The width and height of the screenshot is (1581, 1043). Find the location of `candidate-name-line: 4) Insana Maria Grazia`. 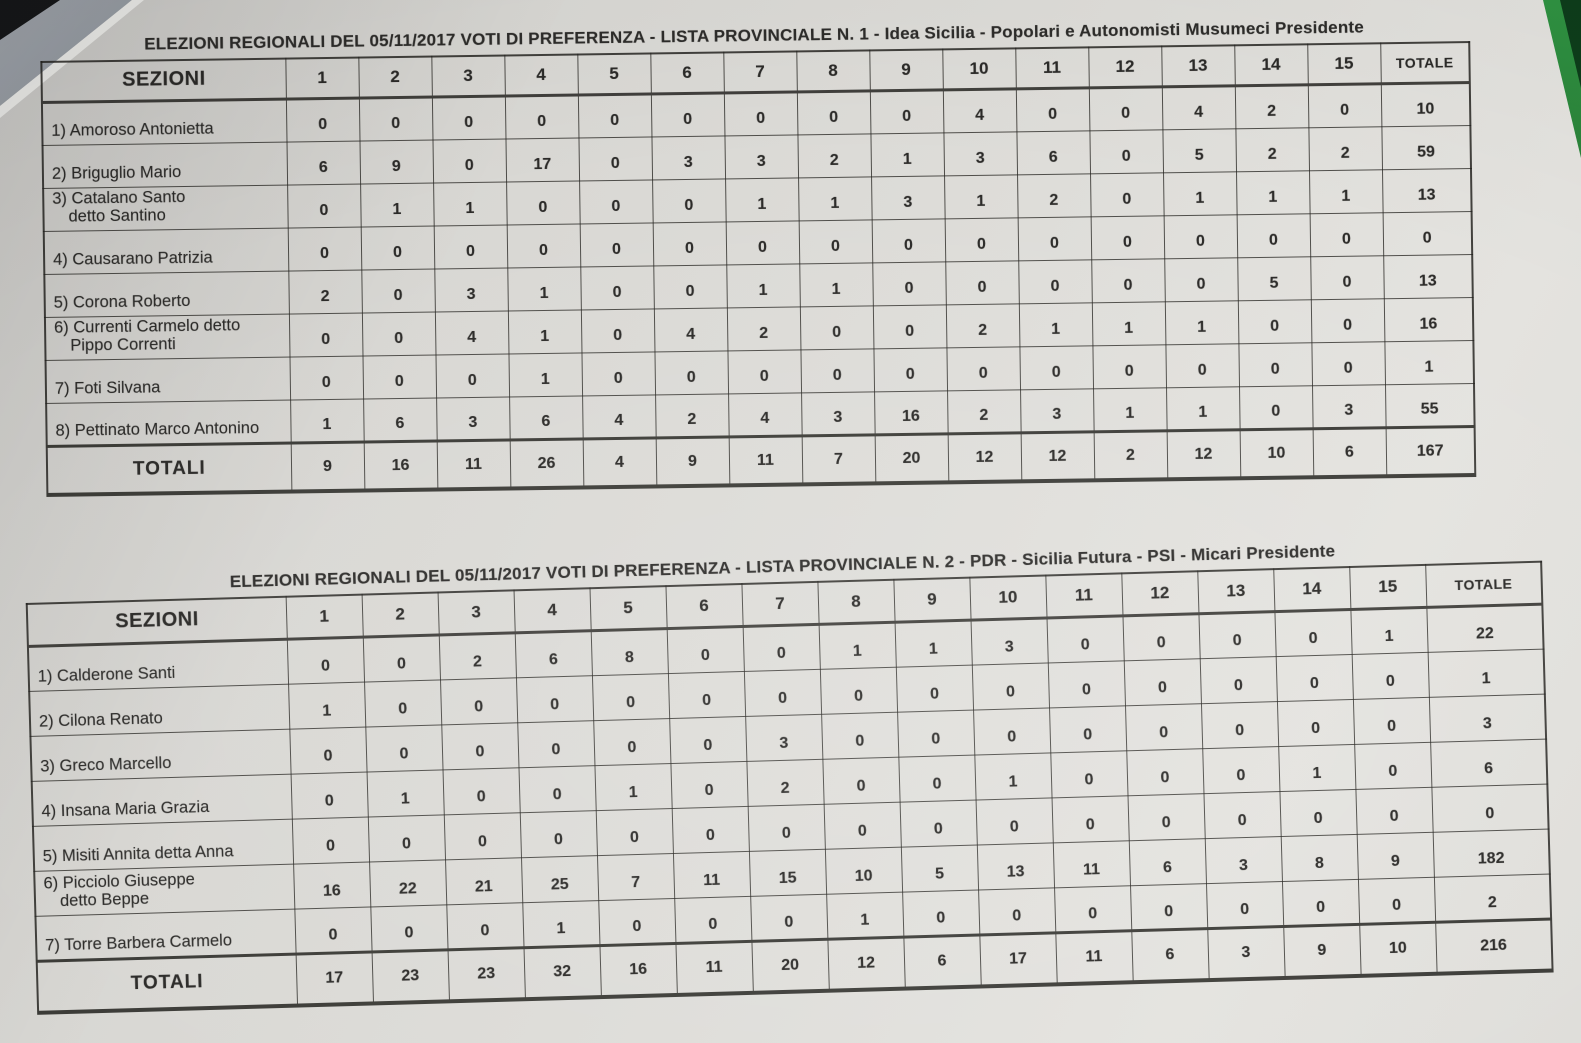

candidate-name-line: 4) Insana Maria Grazia is located at coordinates (125, 809).